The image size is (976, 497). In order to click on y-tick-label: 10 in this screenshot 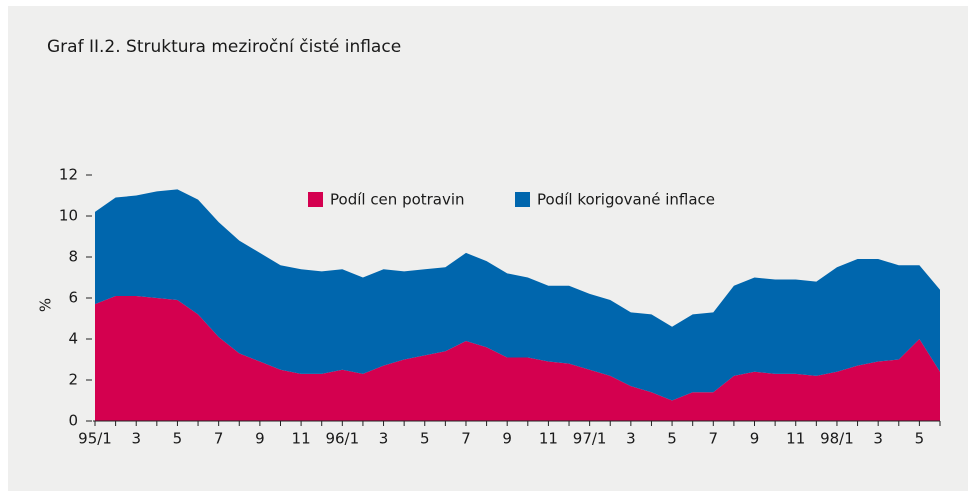, I will do `click(68, 216)`.